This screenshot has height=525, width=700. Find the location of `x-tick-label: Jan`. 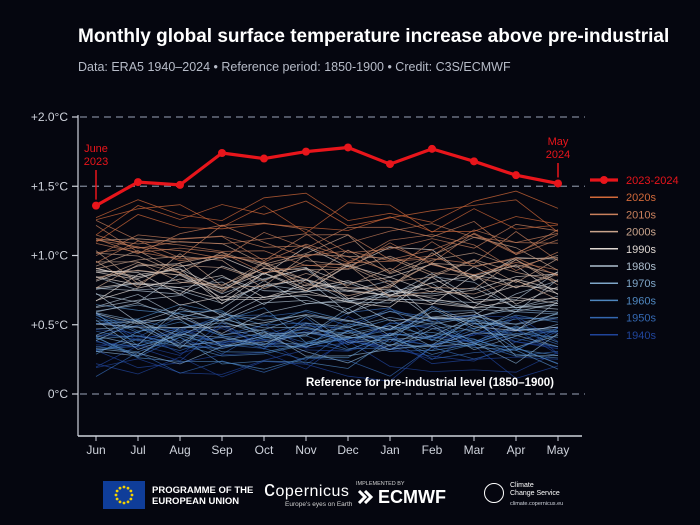

x-tick-label: Jan is located at coordinates (389, 450).